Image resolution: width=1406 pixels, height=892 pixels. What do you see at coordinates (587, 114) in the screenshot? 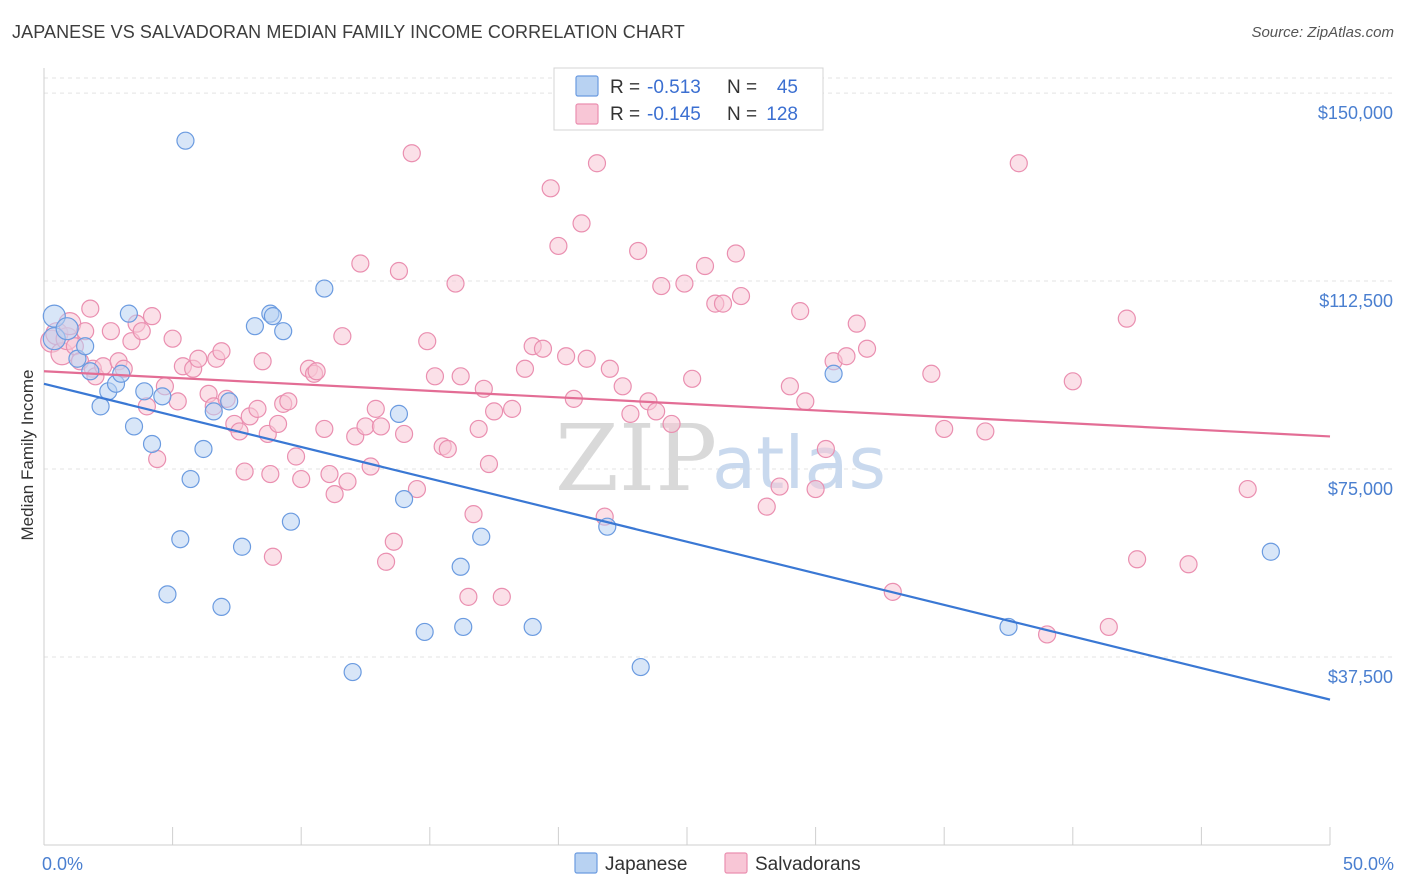
I see `legend-swatch-salvadoran` at bounding box center [587, 114].